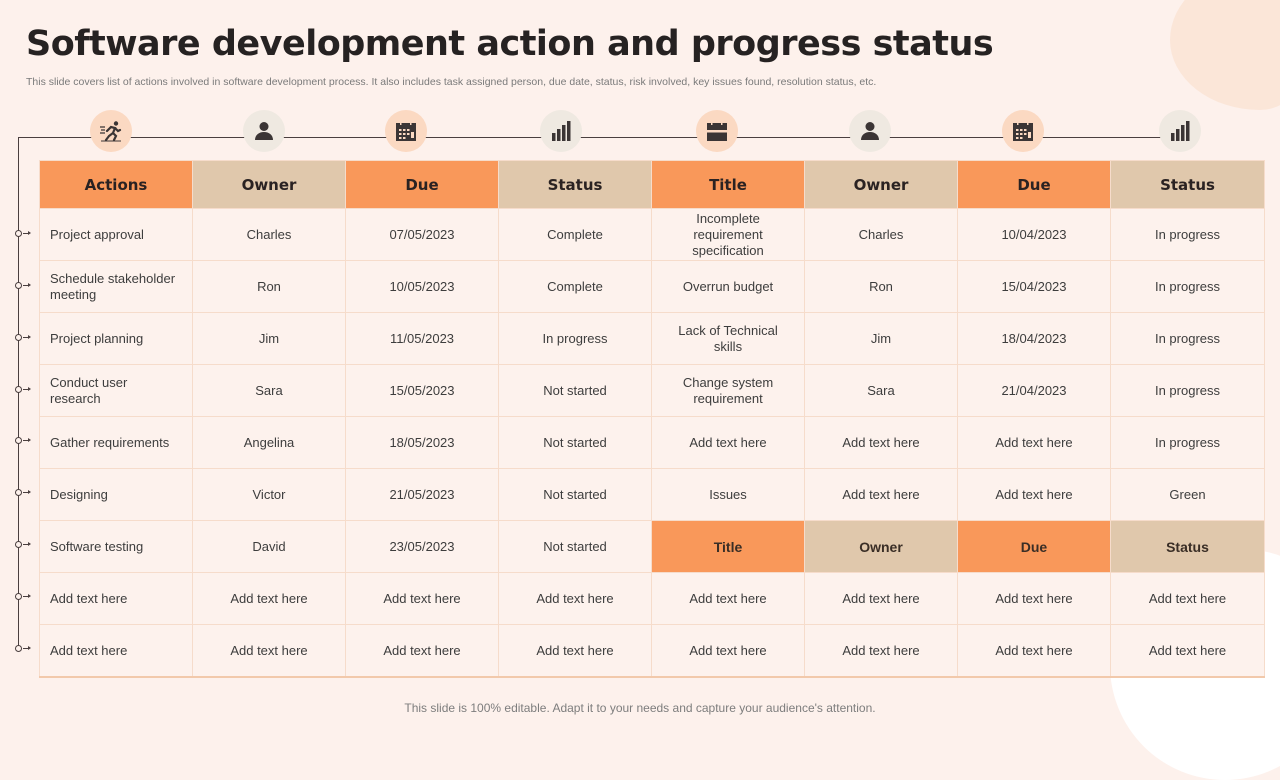 The width and height of the screenshot is (1280, 780). I want to click on header-owner-2: Owner, so click(881, 184).